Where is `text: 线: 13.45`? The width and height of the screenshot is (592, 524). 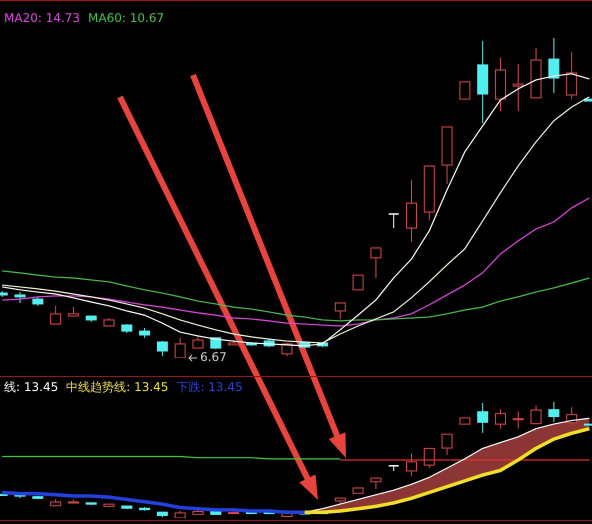 text: 线: 13.45 is located at coordinates (31, 387).